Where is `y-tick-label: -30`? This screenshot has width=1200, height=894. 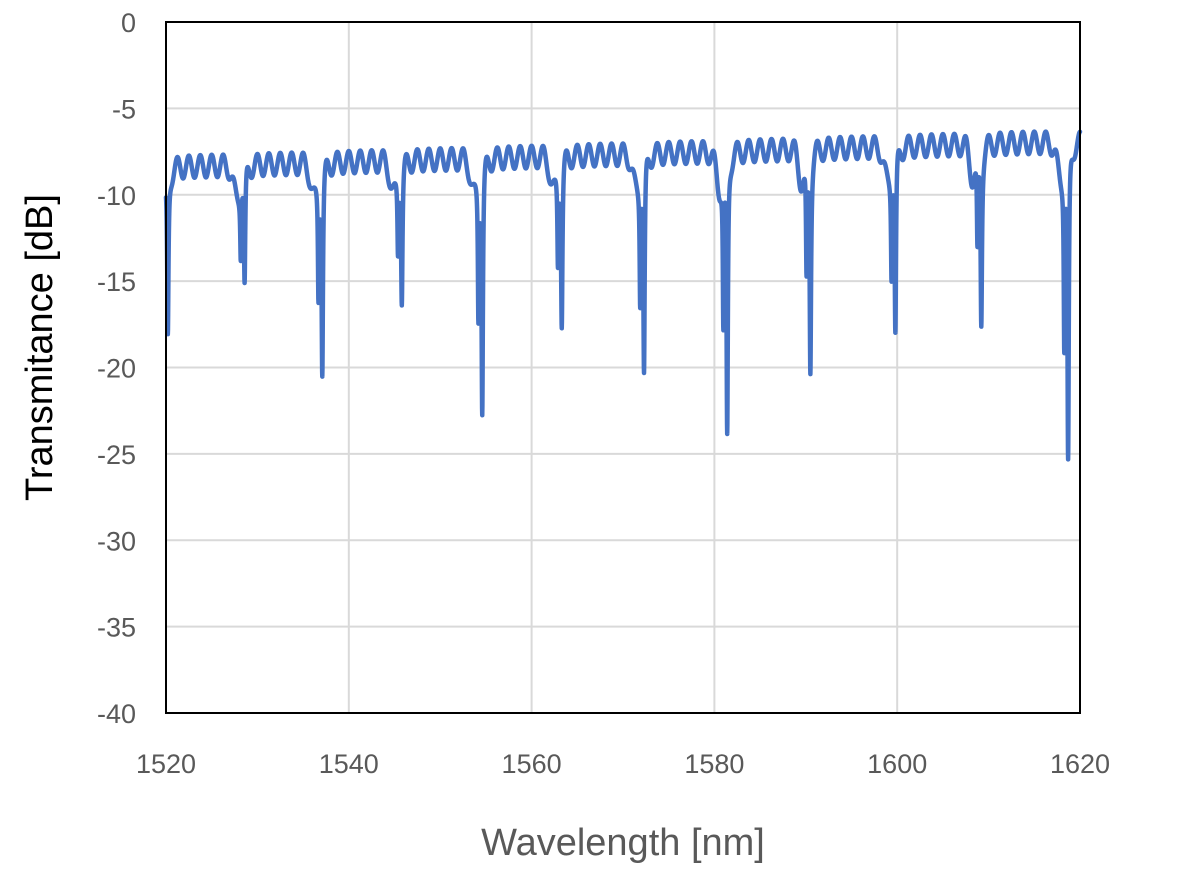 y-tick-label: -30 is located at coordinates (116, 541).